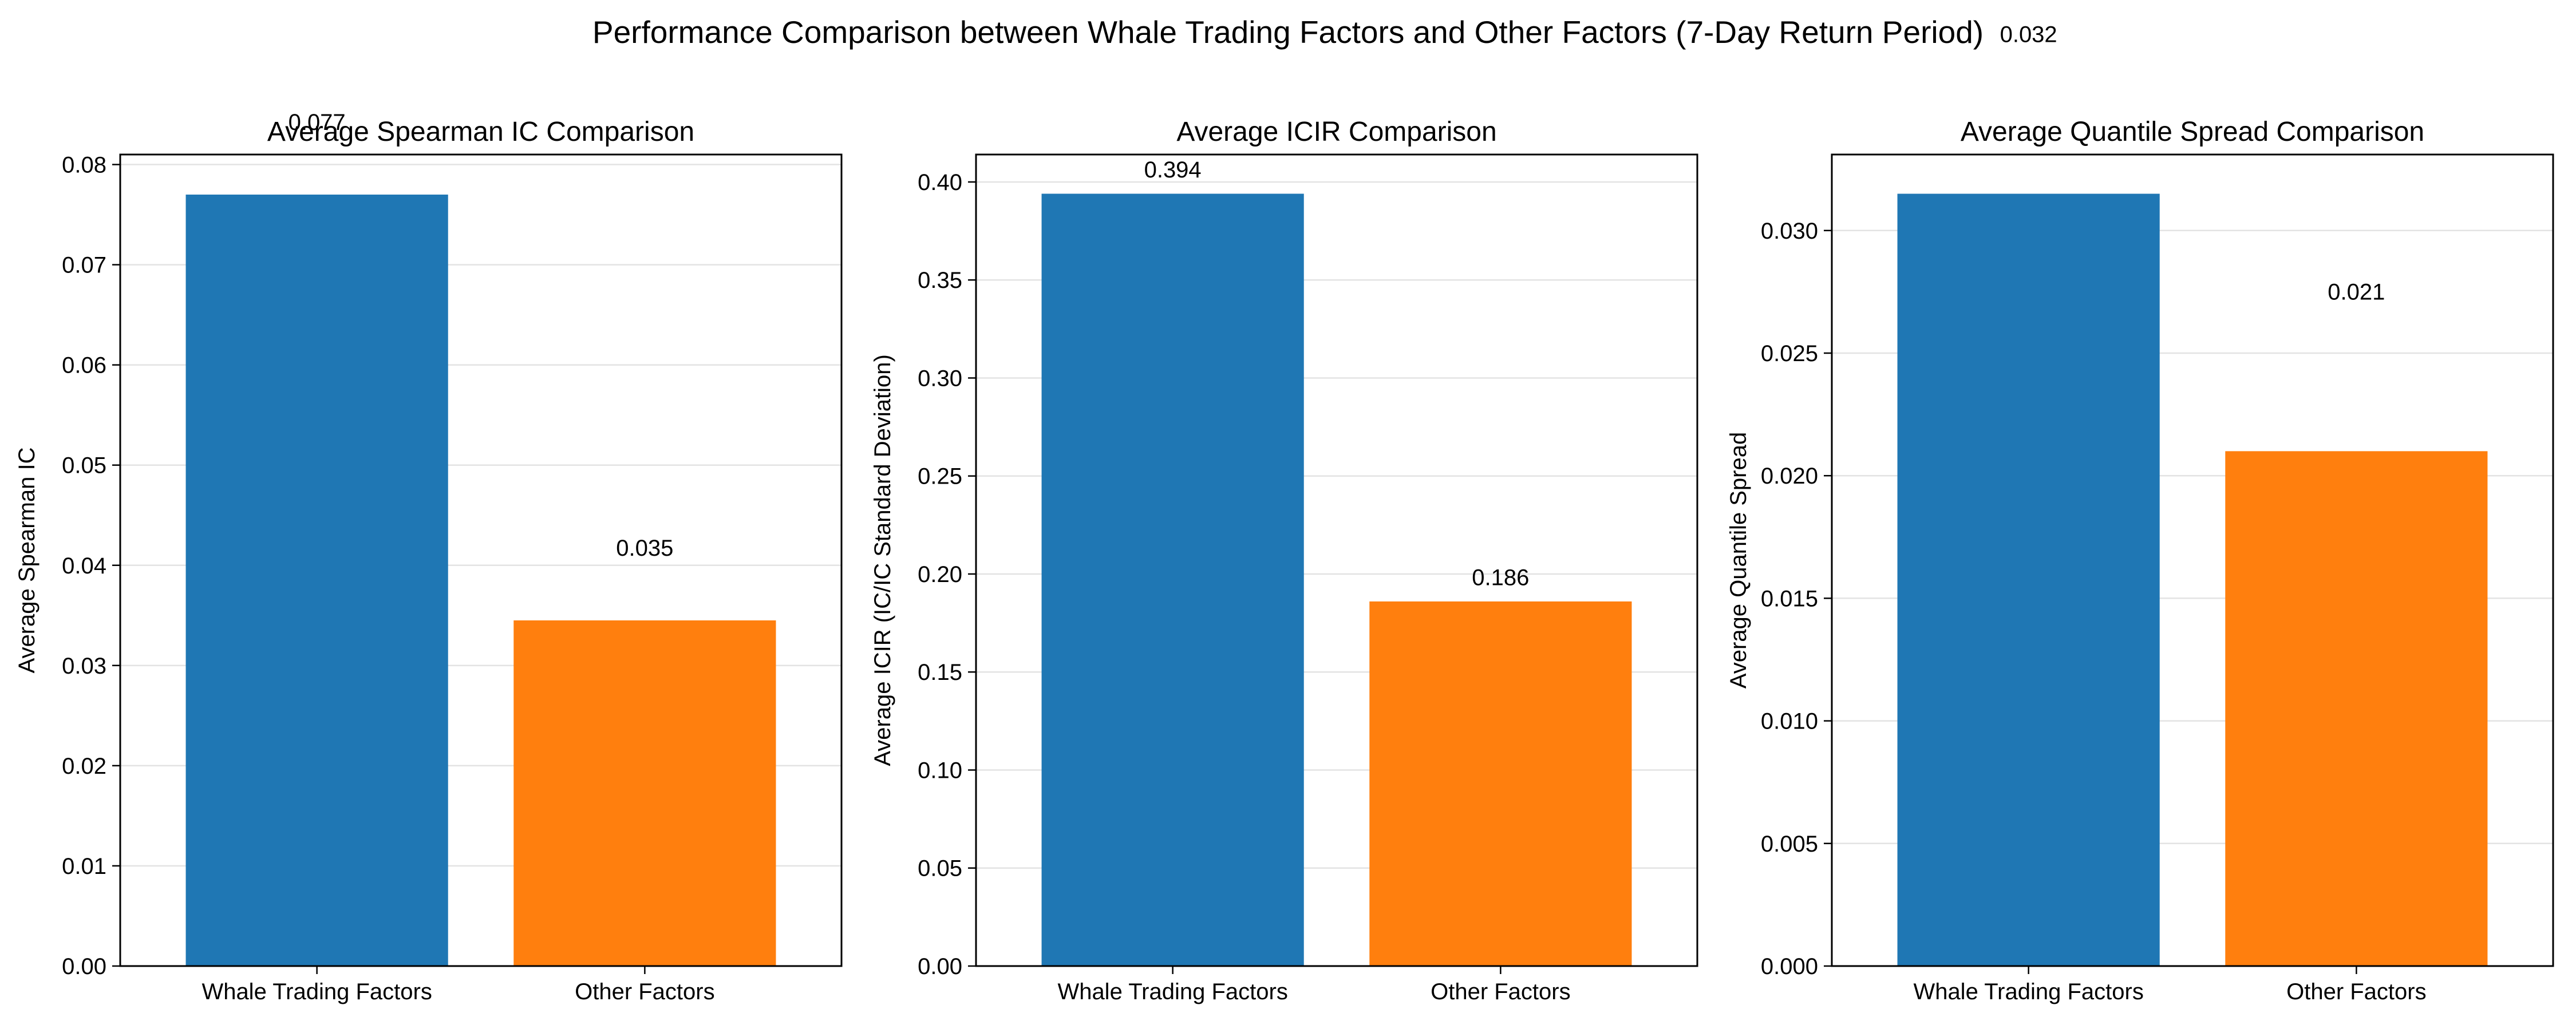 This screenshot has width=2576, height=1033. What do you see at coordinates (940, 476) in the screenshot?
I see `y-tick-label: 0.25` at bounding box center [940, 476].